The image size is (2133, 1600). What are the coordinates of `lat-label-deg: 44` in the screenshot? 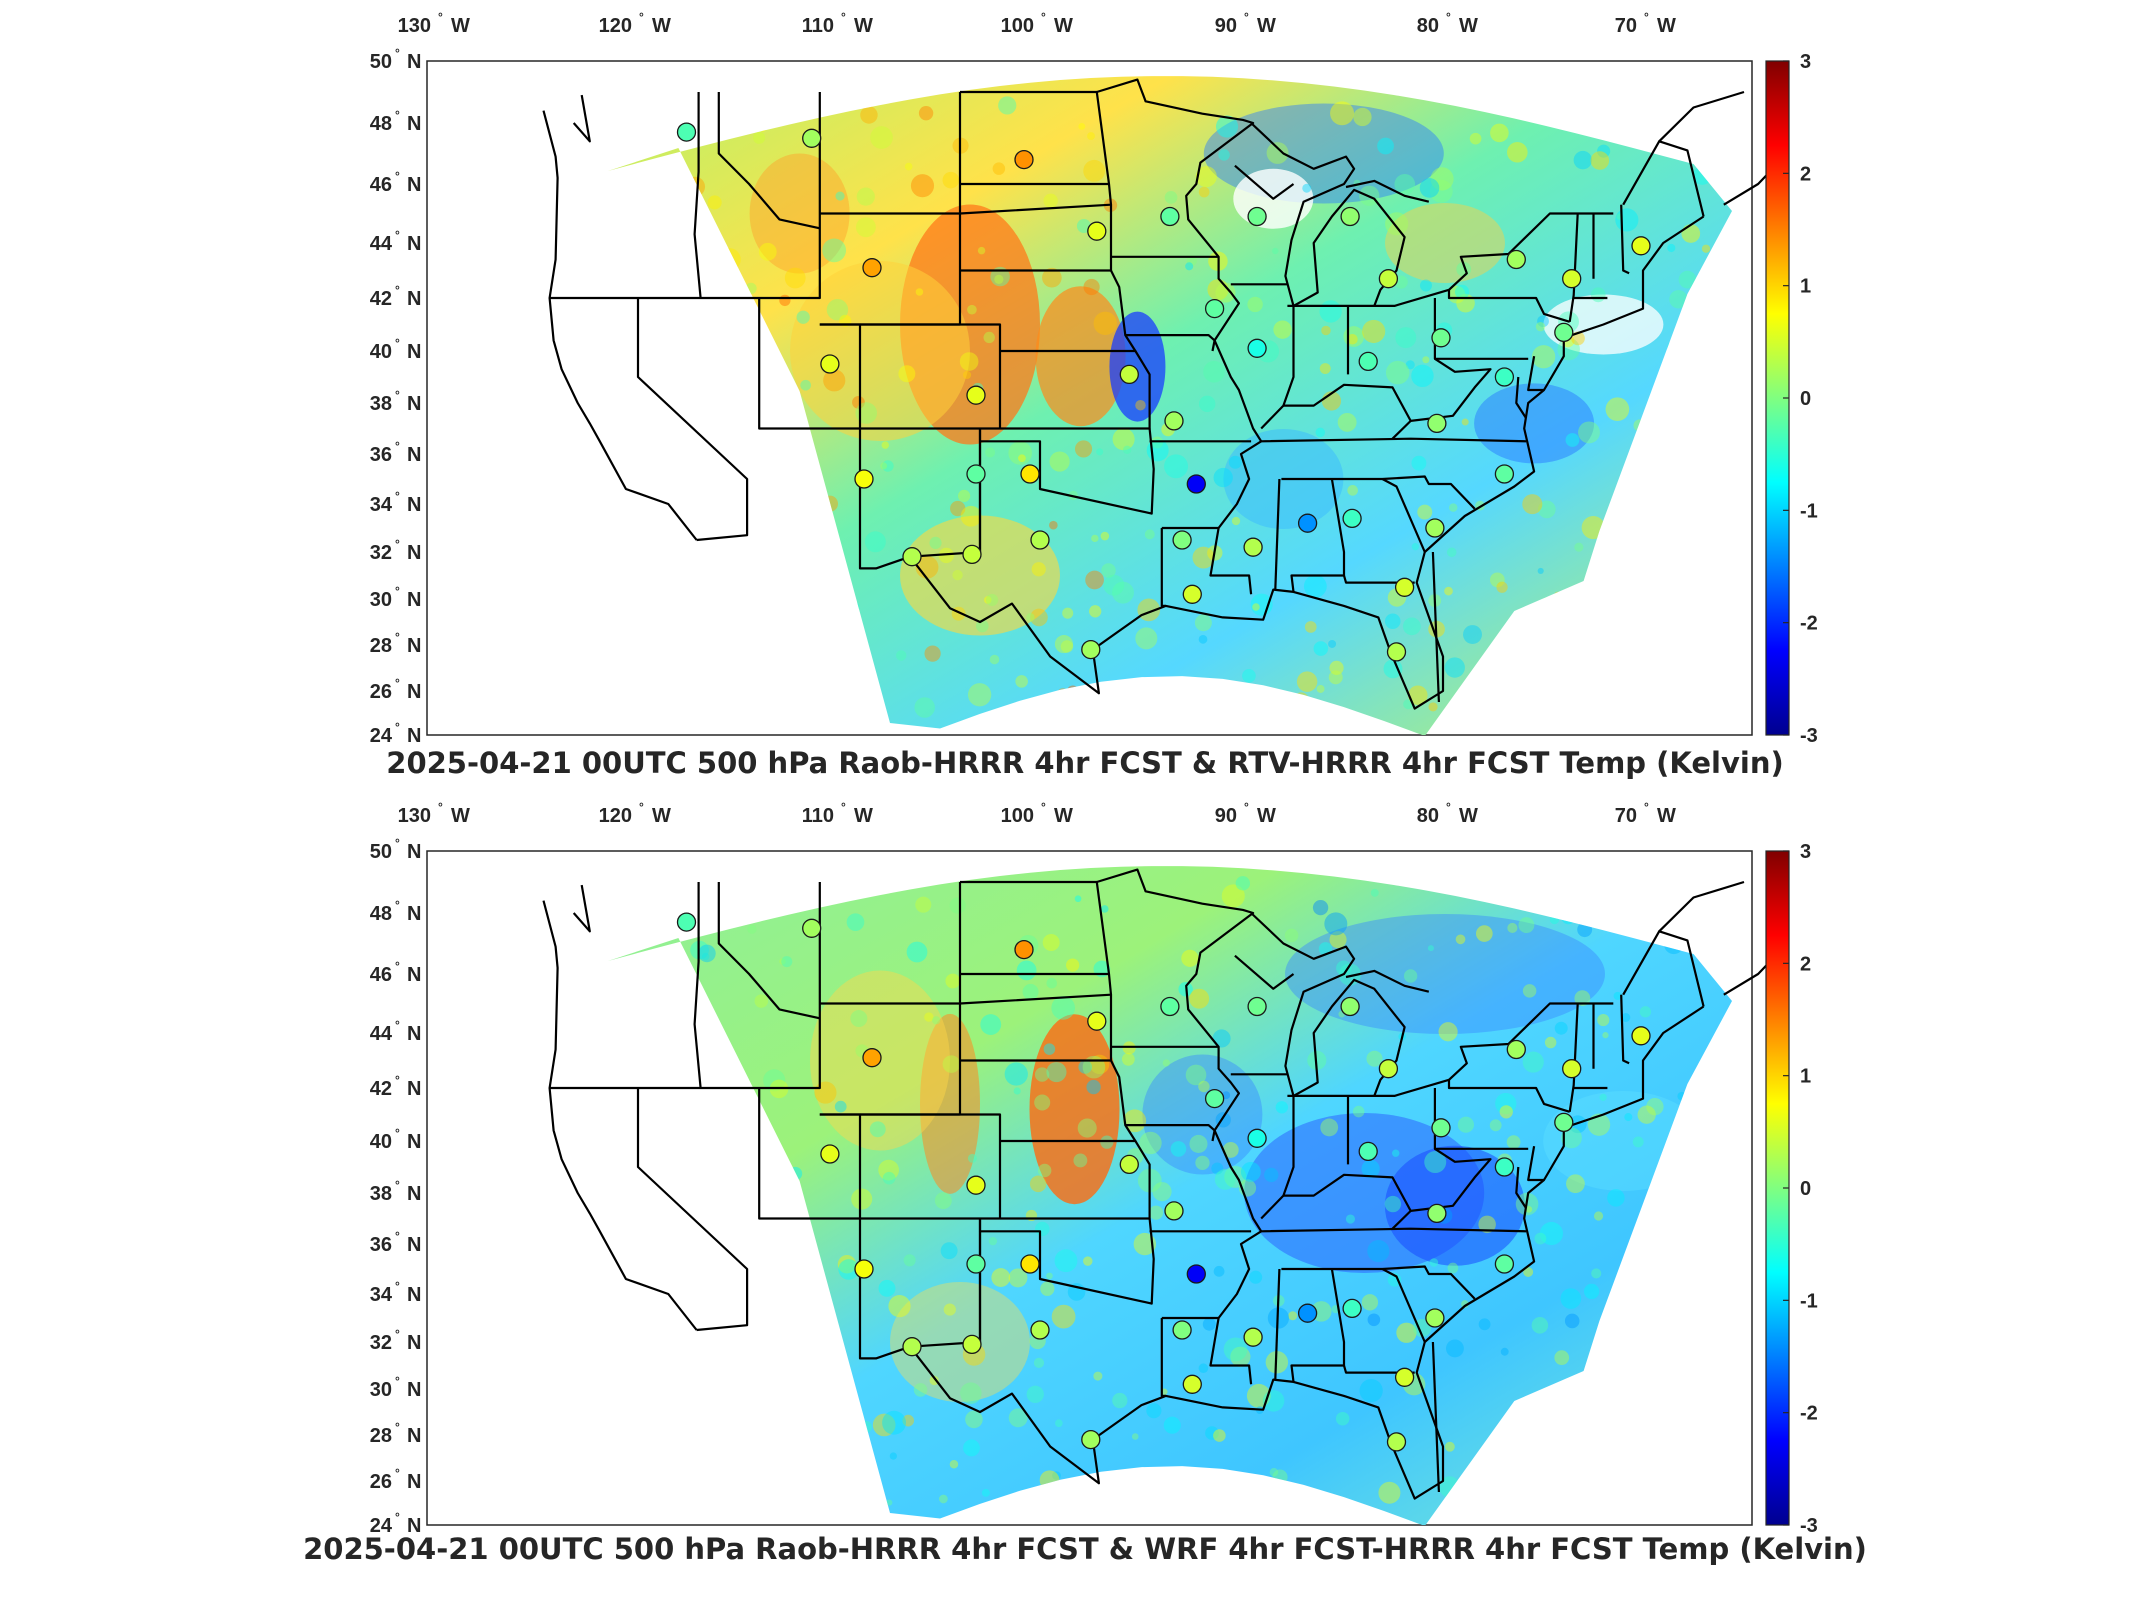 It's located at (381, 1034).